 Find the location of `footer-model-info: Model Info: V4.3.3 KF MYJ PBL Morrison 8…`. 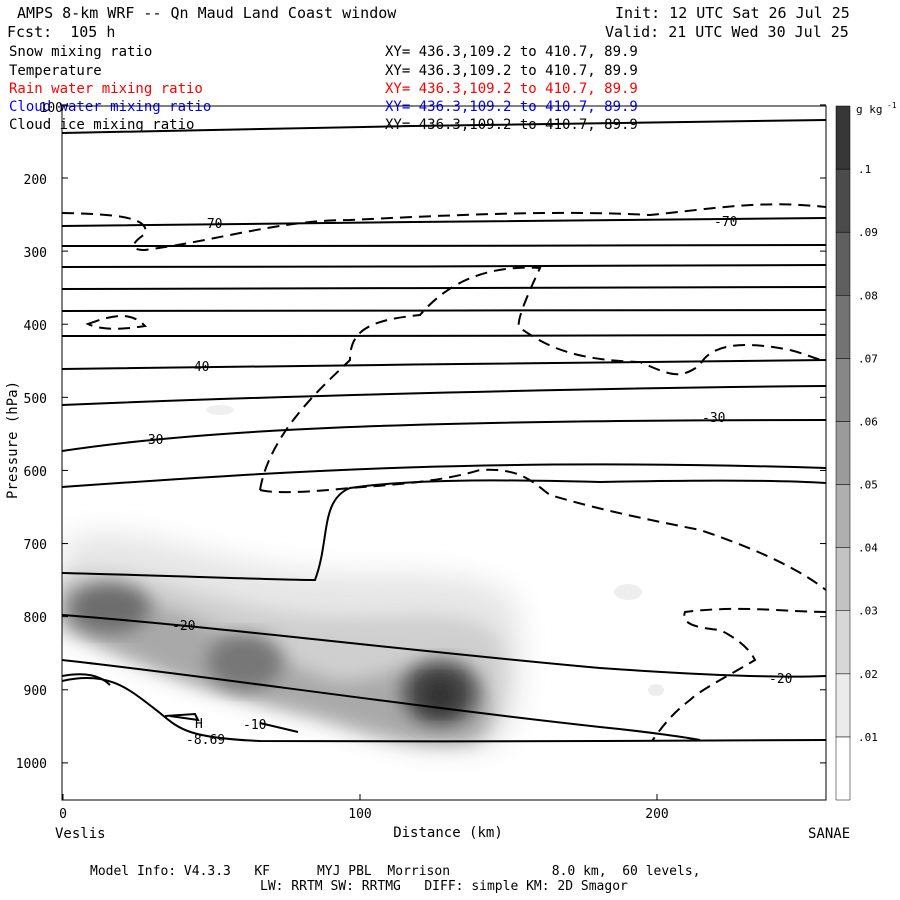

footer-model-info: Model Info: V4.3.3 KF MYJ PBL Morrison 8… is located at coordinates (395, 871).